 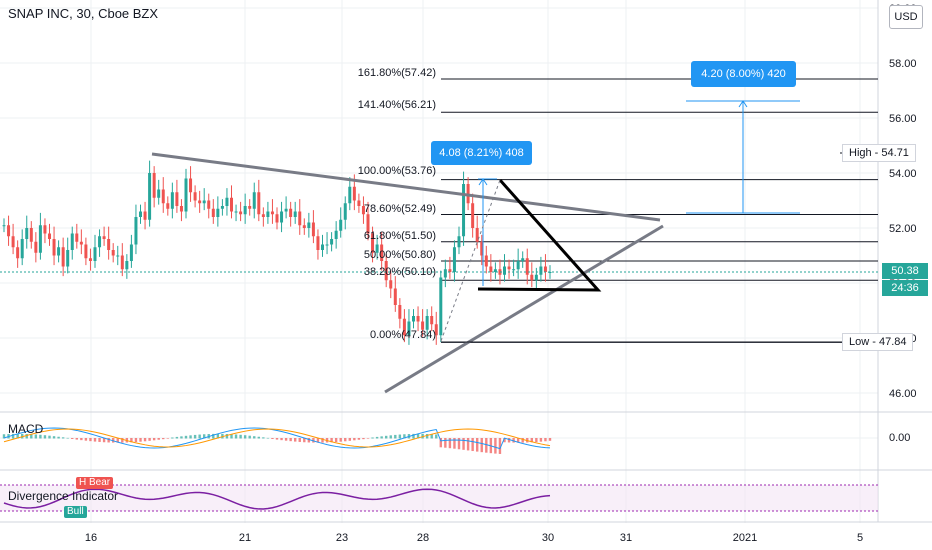 What do you see at coordinates (548, 538) in the screenshot?
I see `time-axis-label: 30` at bounding box center [548, 538].